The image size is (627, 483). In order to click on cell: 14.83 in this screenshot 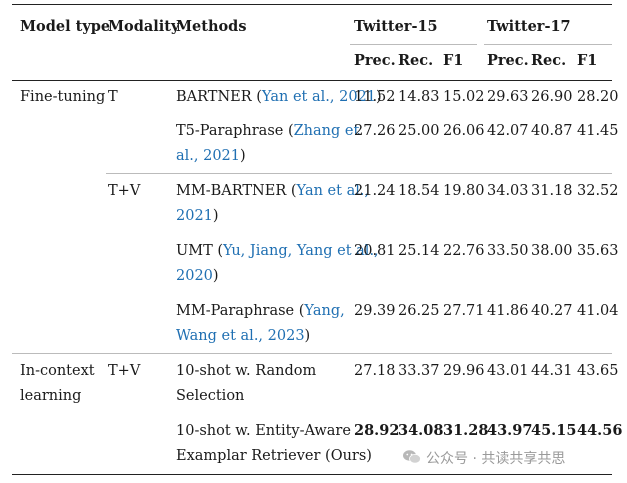, I will do `click(419, 97)`.